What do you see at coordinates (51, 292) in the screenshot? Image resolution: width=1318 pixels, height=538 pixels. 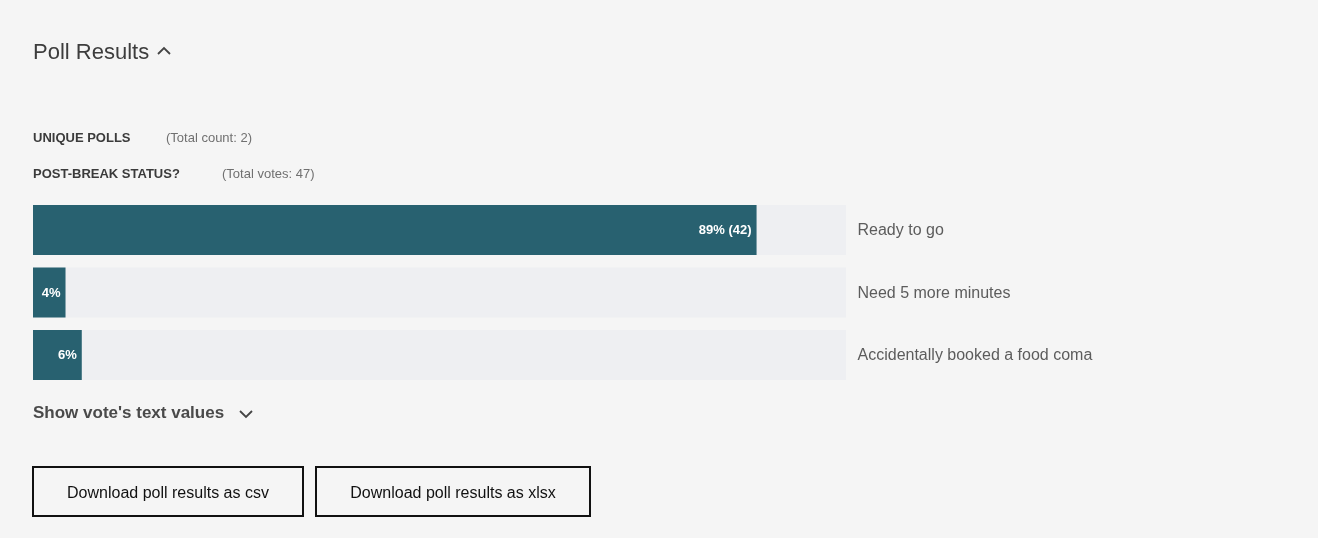 I see `data-label: 4%` at bounding box center [51, 292].